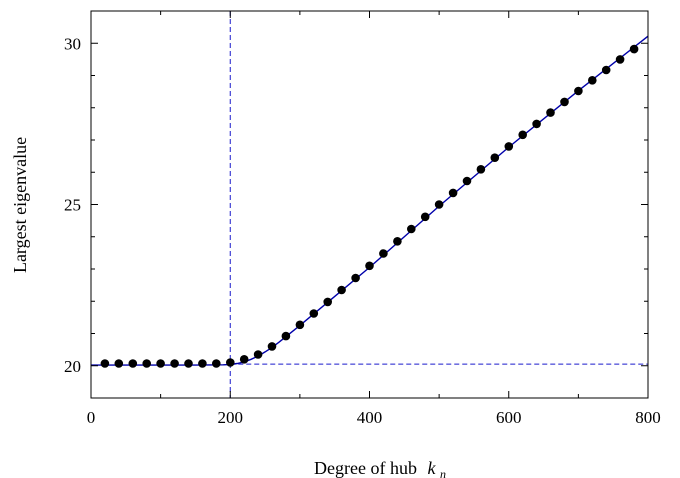 The width and height of the screenshot is (680, 478). I want to click on x-tick-label: 800, so click(648, 417).